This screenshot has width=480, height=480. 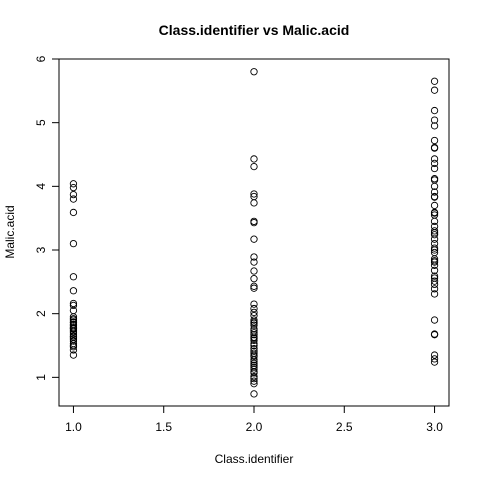 I want to click on x-tick-label: 2.5, so click(x=344, y=427).